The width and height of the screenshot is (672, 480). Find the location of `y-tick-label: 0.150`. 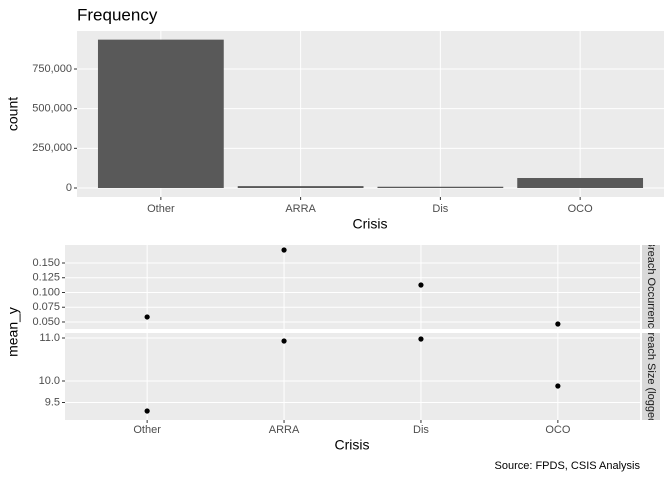

y-tick-label: 0.150 is located at coordinates (46, 263).